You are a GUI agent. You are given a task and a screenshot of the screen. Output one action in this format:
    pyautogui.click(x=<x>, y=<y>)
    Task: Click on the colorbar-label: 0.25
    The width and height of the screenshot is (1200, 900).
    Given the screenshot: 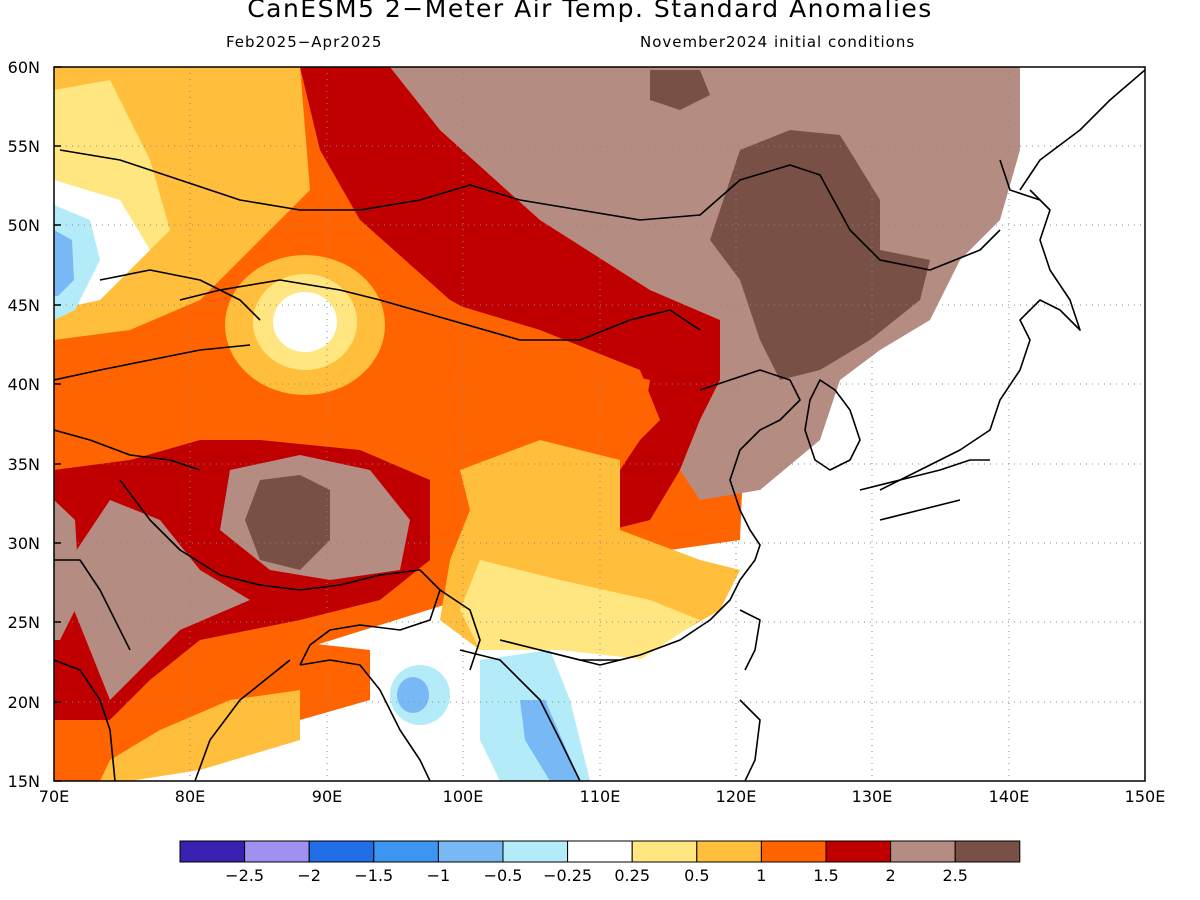 What is the action you would take?
    pyautogui.click(x=632, y=875)
    